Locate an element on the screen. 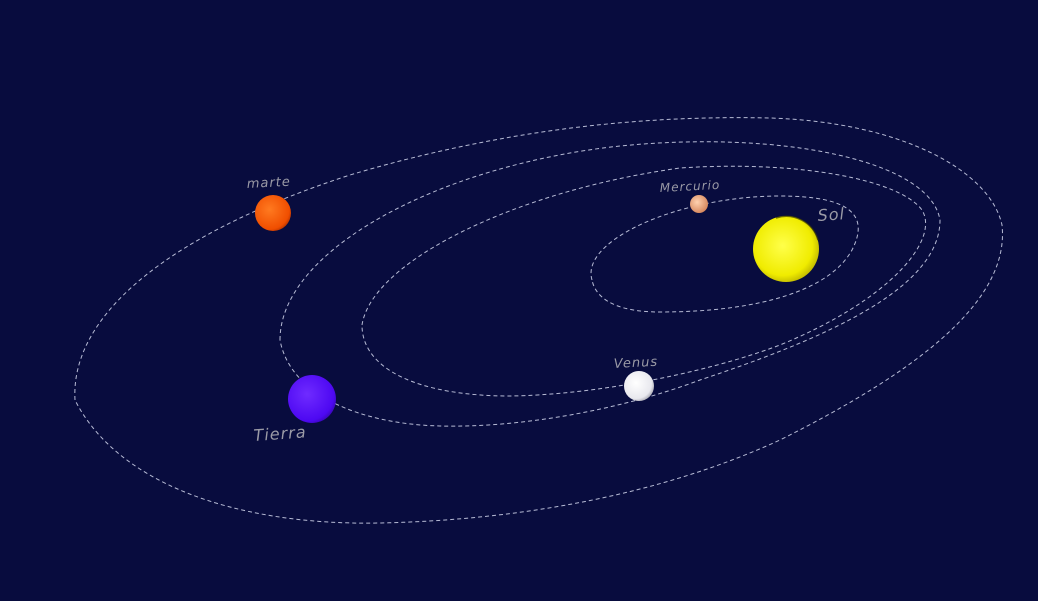 The height and width of the screenshot is (601, 1038). earth-body is located at coordinates (312, 399).